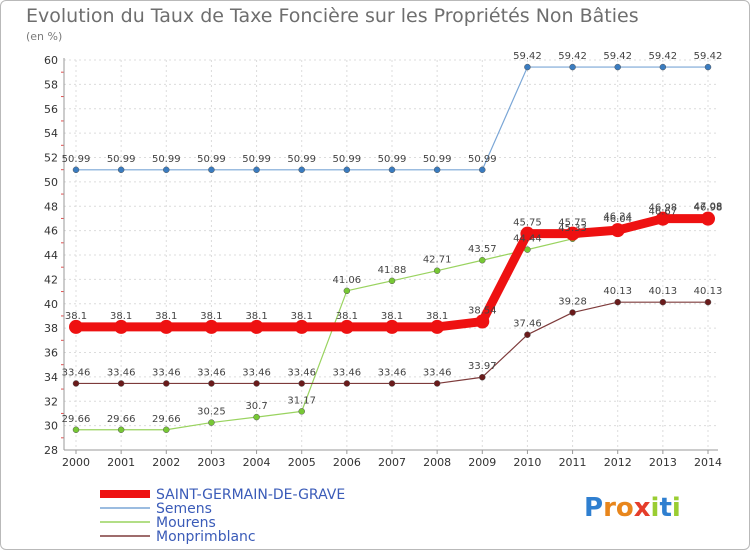  Describe the element at coordinates (482, 462) in the screenshot. I see `x-tick-label: 2009` at that location.